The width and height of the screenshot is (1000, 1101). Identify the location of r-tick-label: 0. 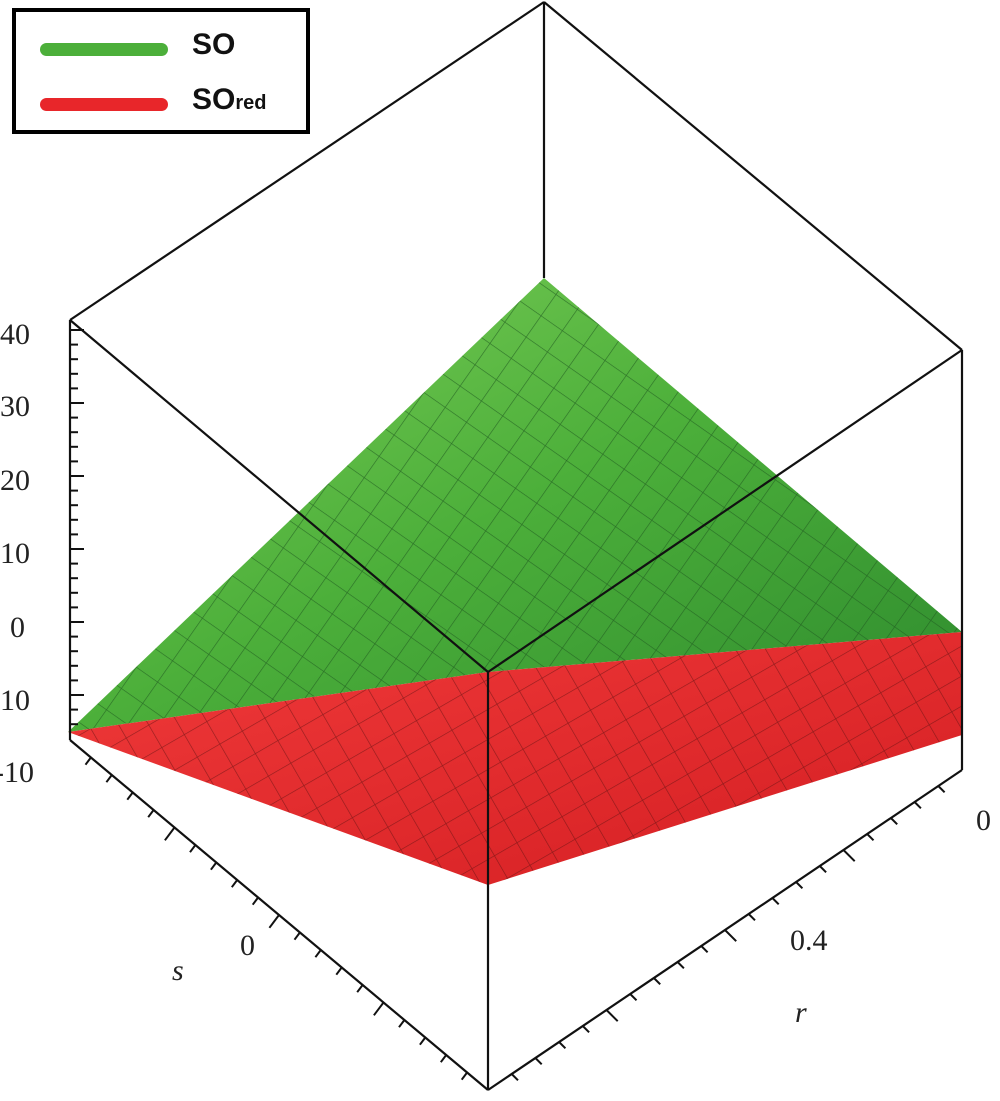
(983, 820).